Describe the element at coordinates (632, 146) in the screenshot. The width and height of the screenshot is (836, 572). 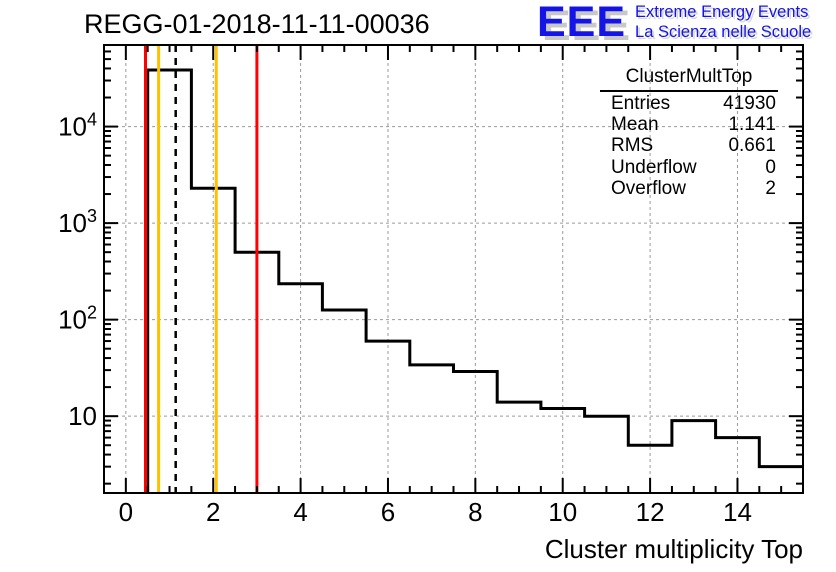
I see `stats-label: RMS` at that location.